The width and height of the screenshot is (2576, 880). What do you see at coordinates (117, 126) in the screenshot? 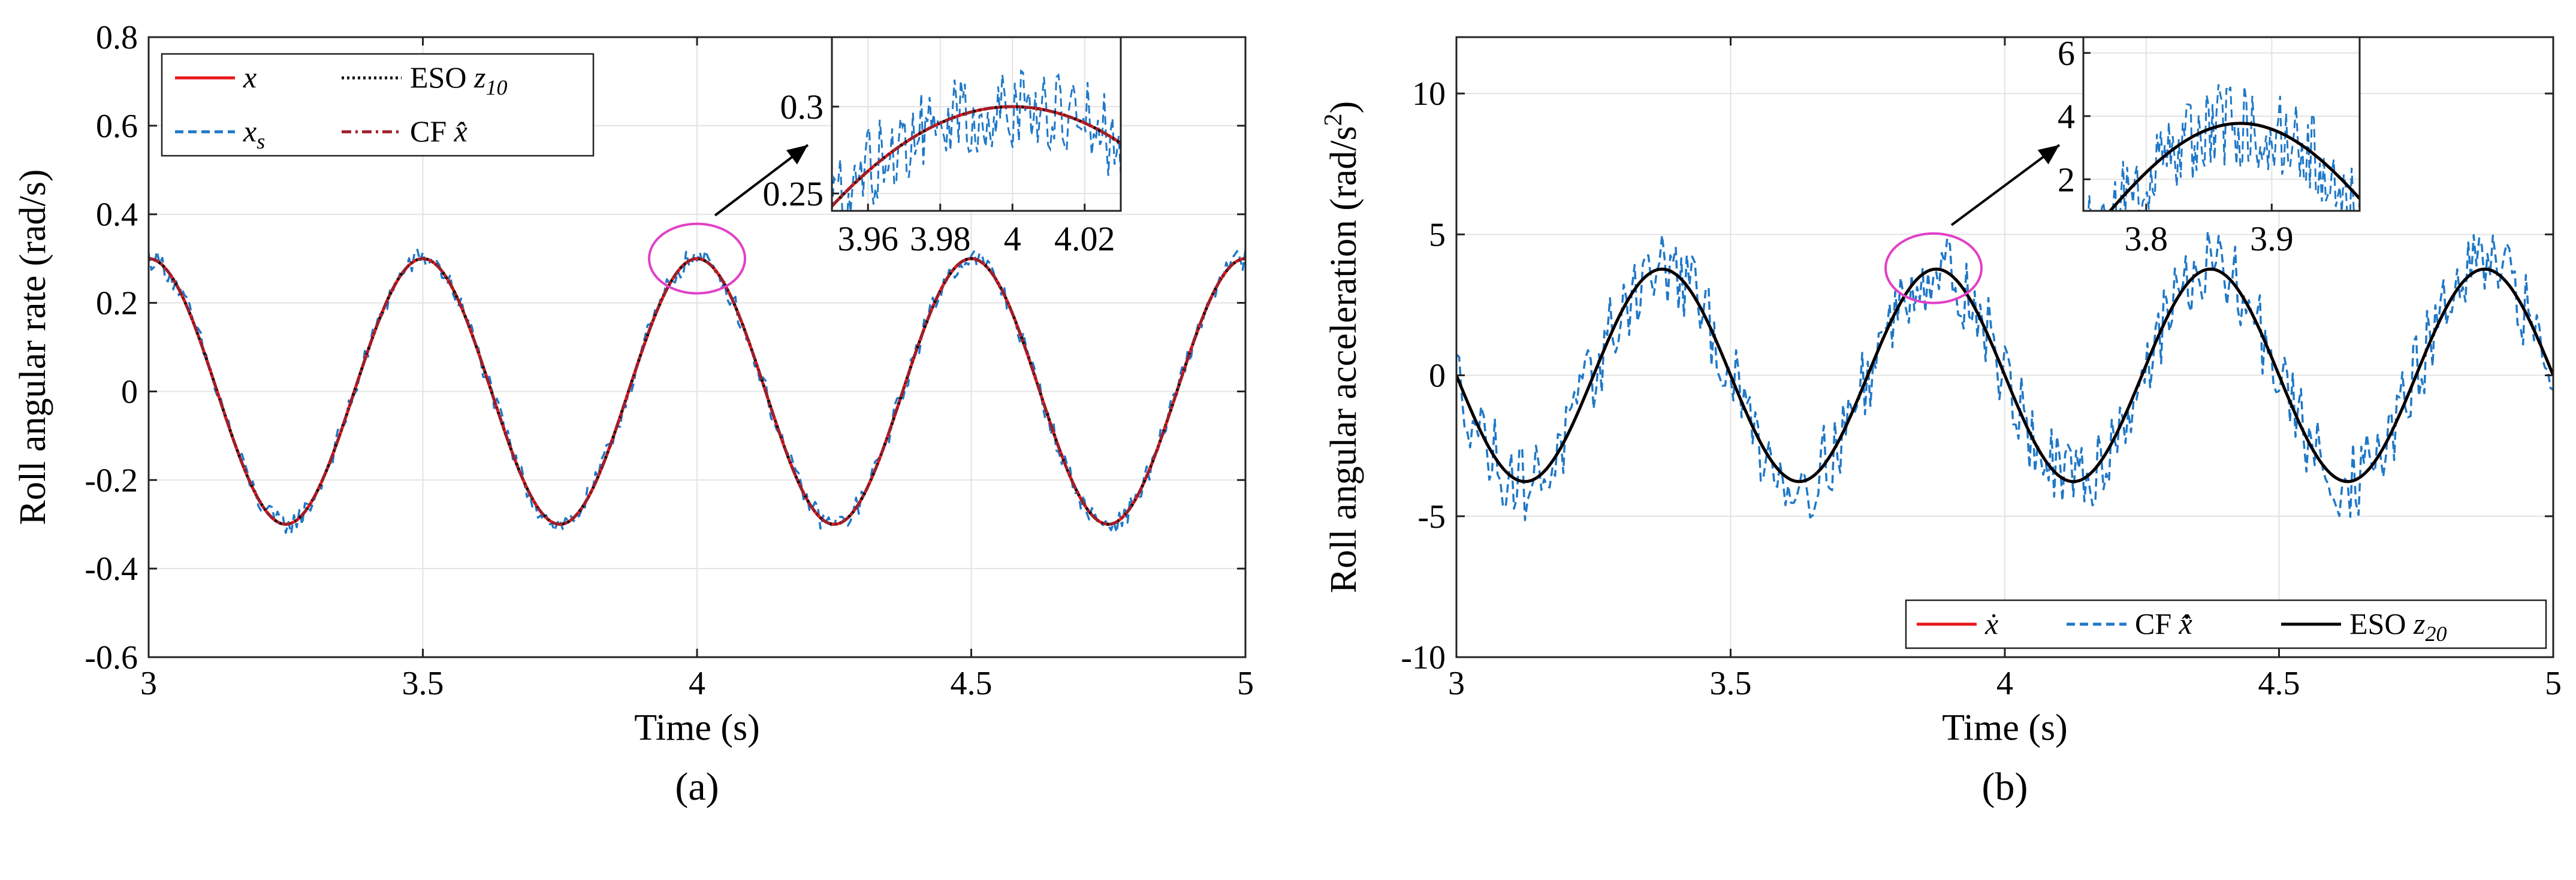
I see `y-tick-label: 0.6` at bounding box center [117, 126].